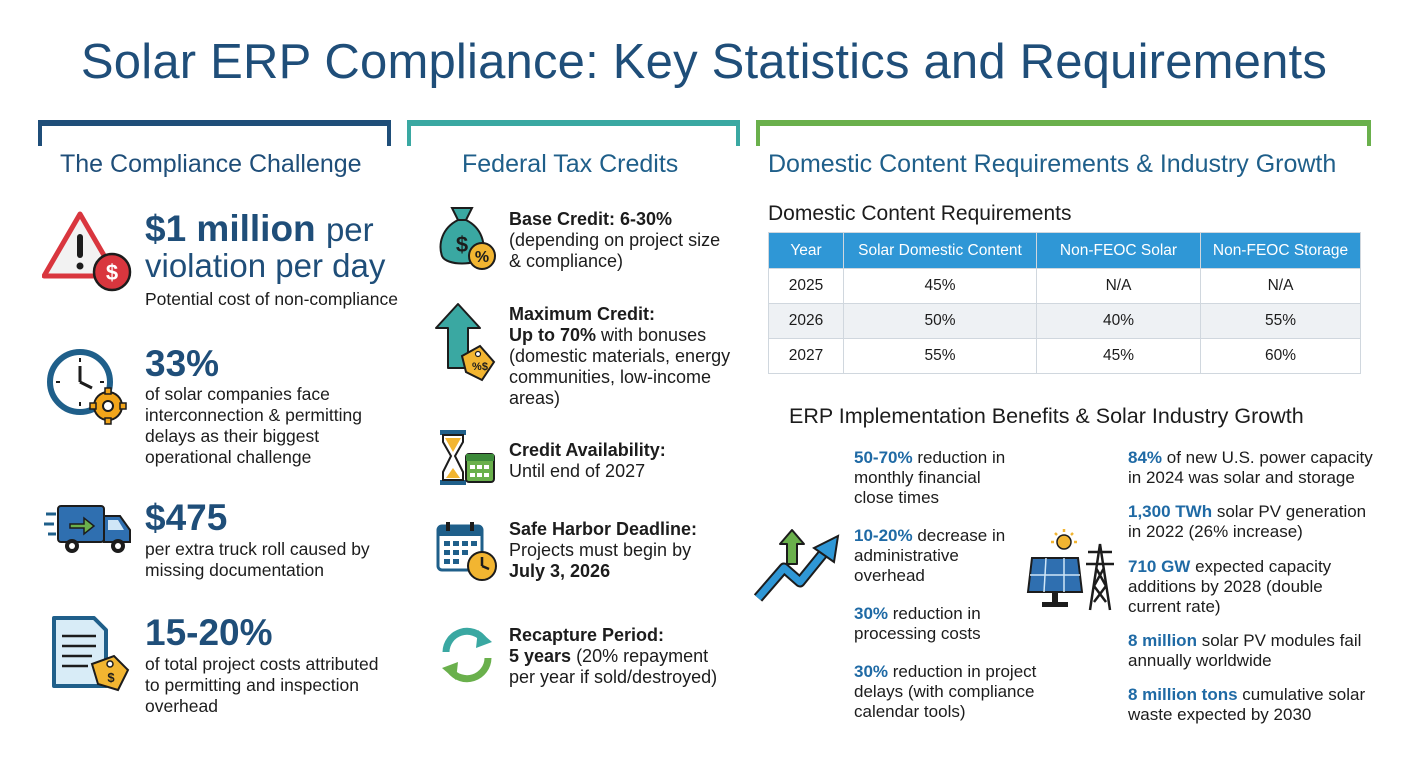 Image resolution: width=1408 pixels, height=768 pixels. What do you see at coordinates (87, 387) in the screenshot?
I see `clock-gear-icon` at bounding box center [87, 387].